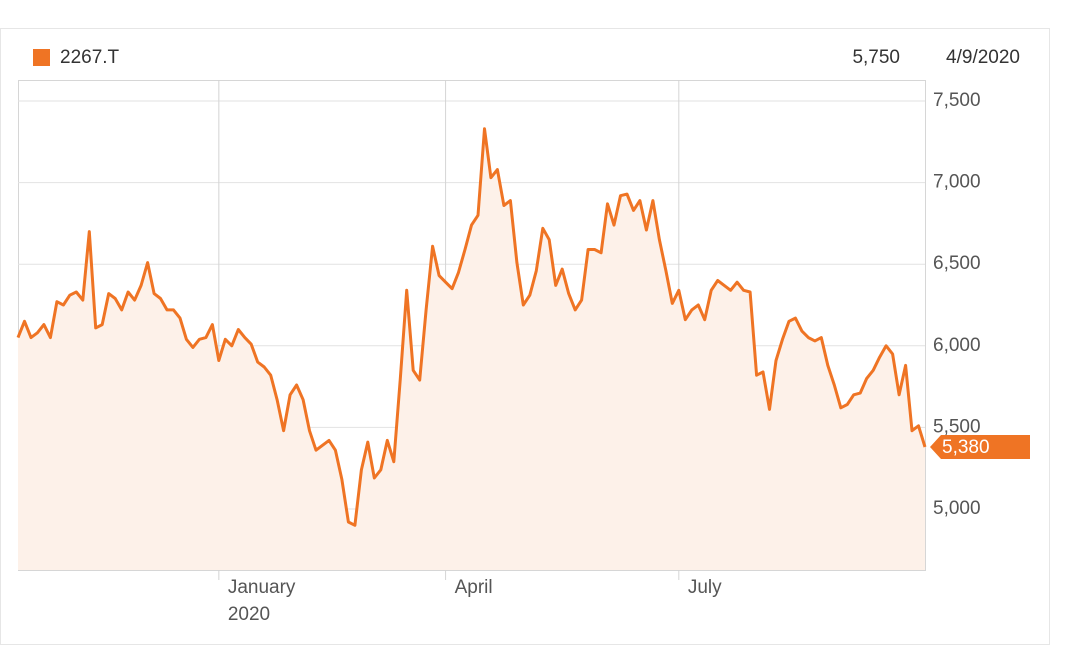 The height and width of the screenshot is (652, 1080). What do you see at coordinates (704, 587) in the screenshot?
I see `x-tick-label: July` at bounding box center [704, 587].